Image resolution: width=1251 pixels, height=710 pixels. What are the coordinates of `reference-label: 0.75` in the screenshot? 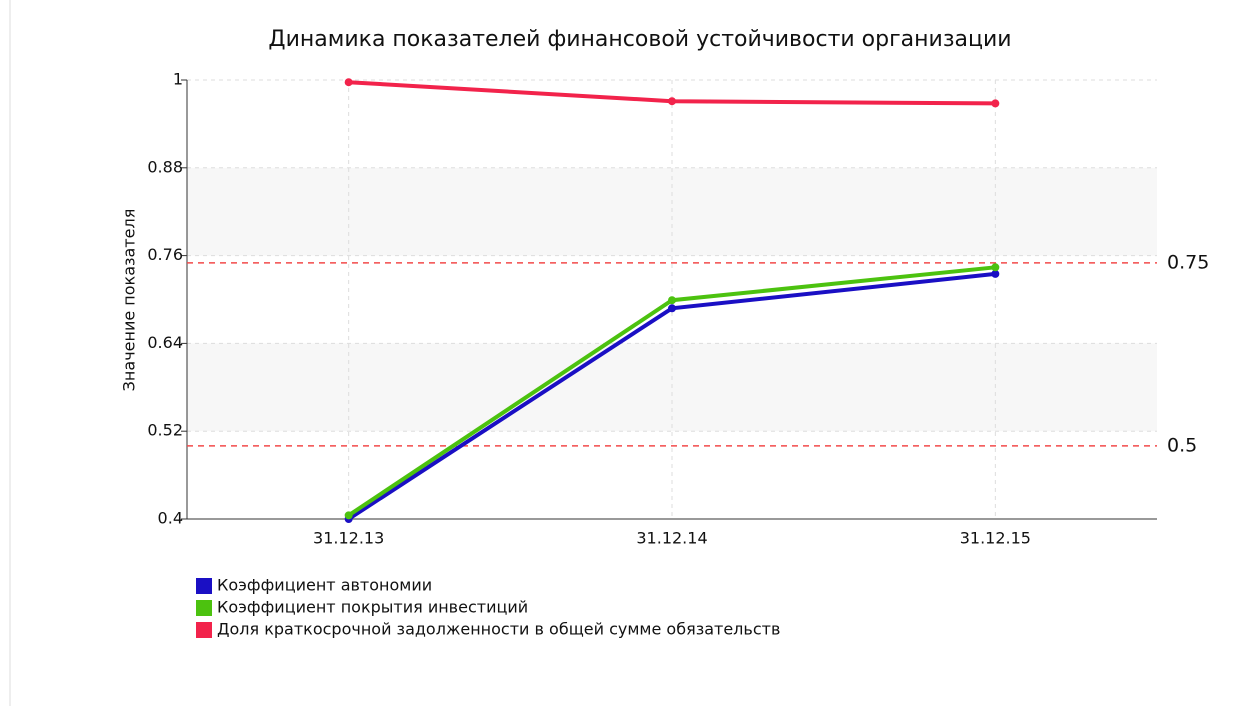 It's located at (1188, 262).